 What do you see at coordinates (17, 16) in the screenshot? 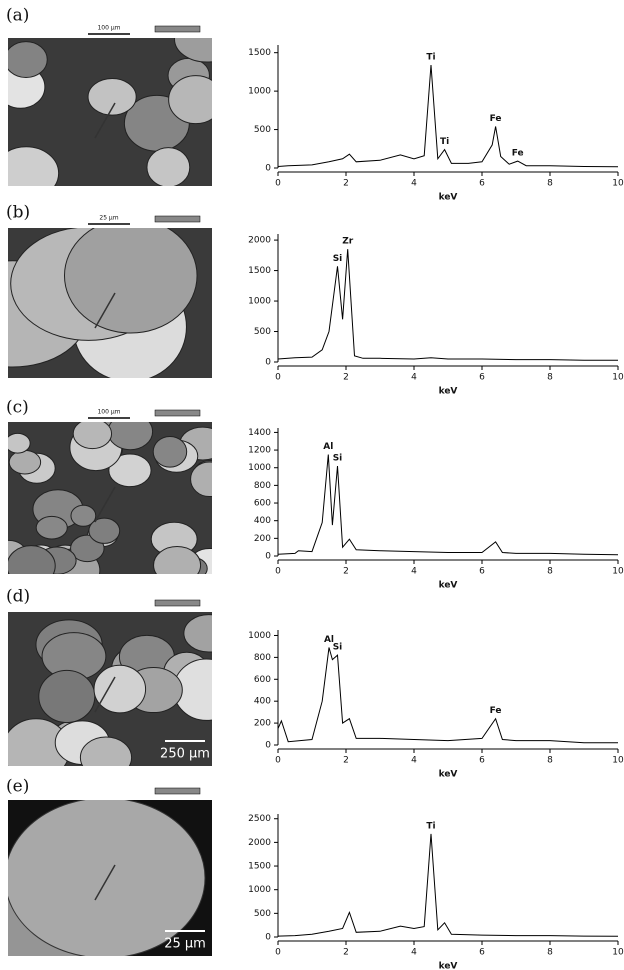
I see `panel-label: (a)` at bounding box center [17, 16].